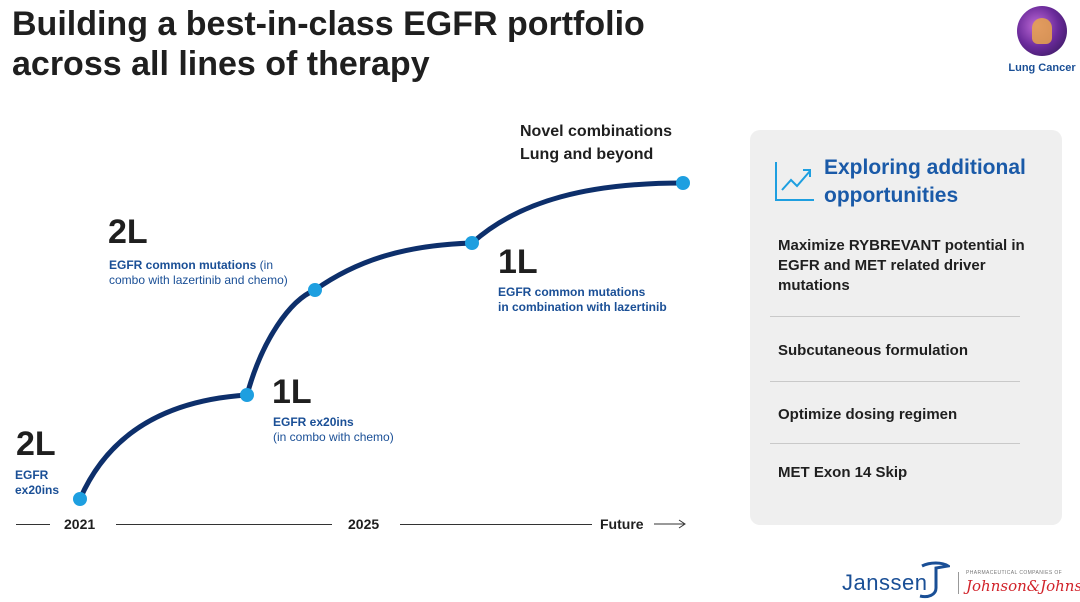 The image size is (1080, 602). Describe the element at coordinates (80, 524) in the screenshot. I see `axis-label-2021: 2021` at that location.